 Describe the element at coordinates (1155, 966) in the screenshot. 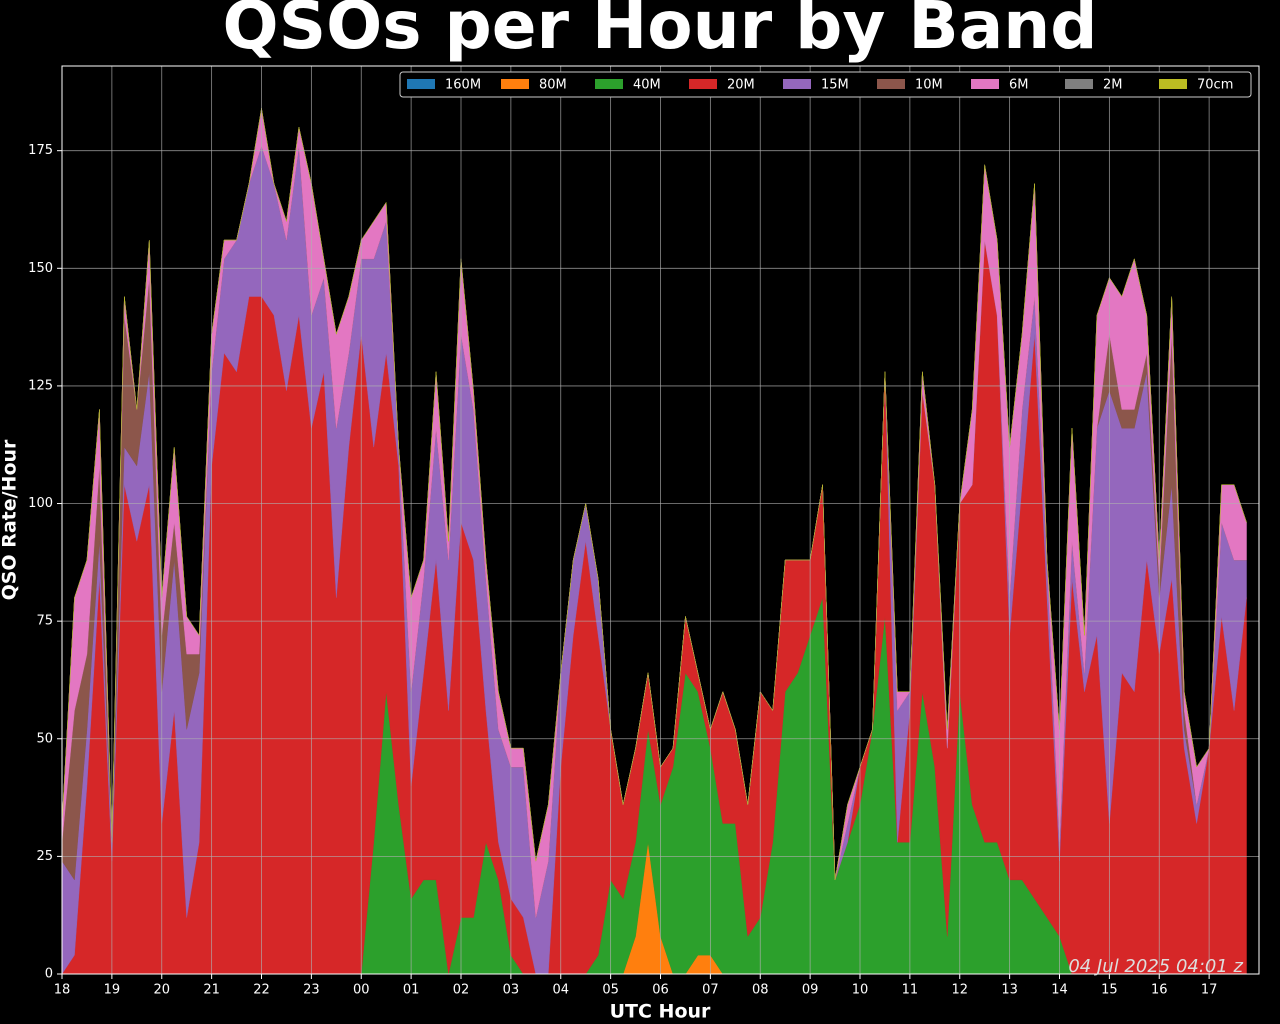

I see `timestamp-annotation: 04 Jul 2025 04:01 z` at that location.